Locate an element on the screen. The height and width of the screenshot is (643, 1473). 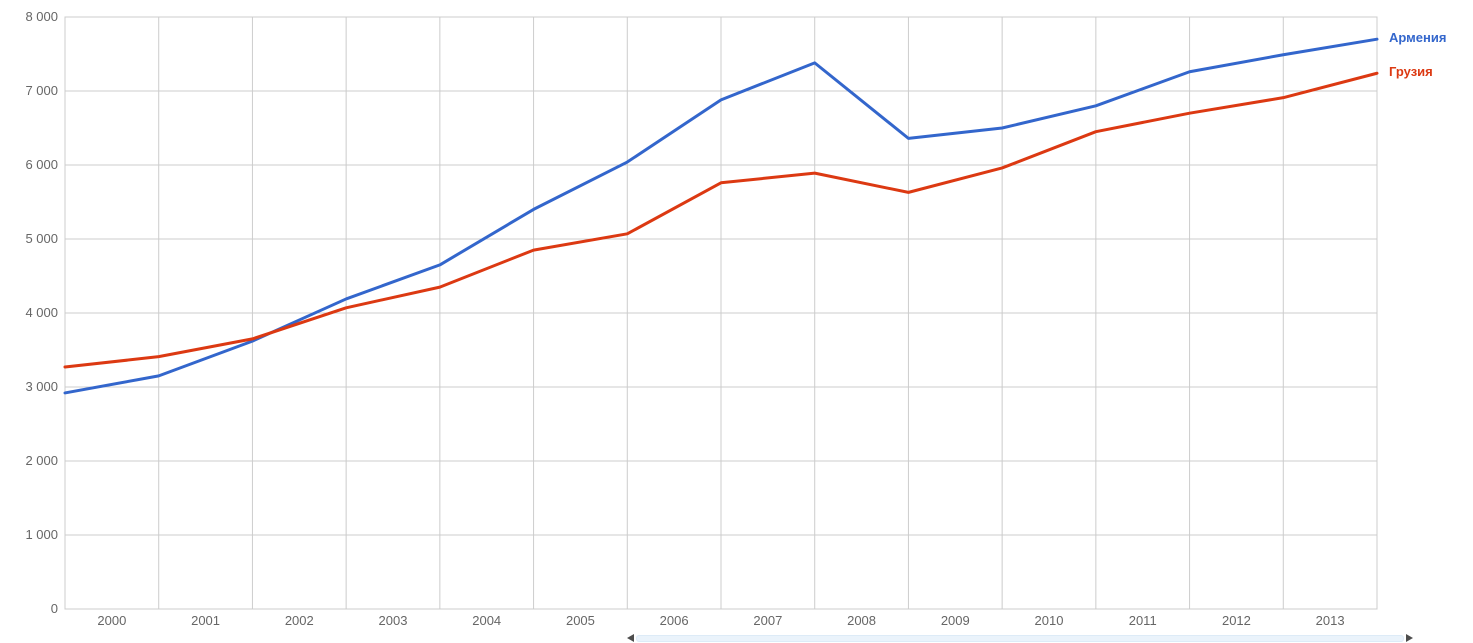
x-tick-label: 2004 is located at coordinates (487, 620).